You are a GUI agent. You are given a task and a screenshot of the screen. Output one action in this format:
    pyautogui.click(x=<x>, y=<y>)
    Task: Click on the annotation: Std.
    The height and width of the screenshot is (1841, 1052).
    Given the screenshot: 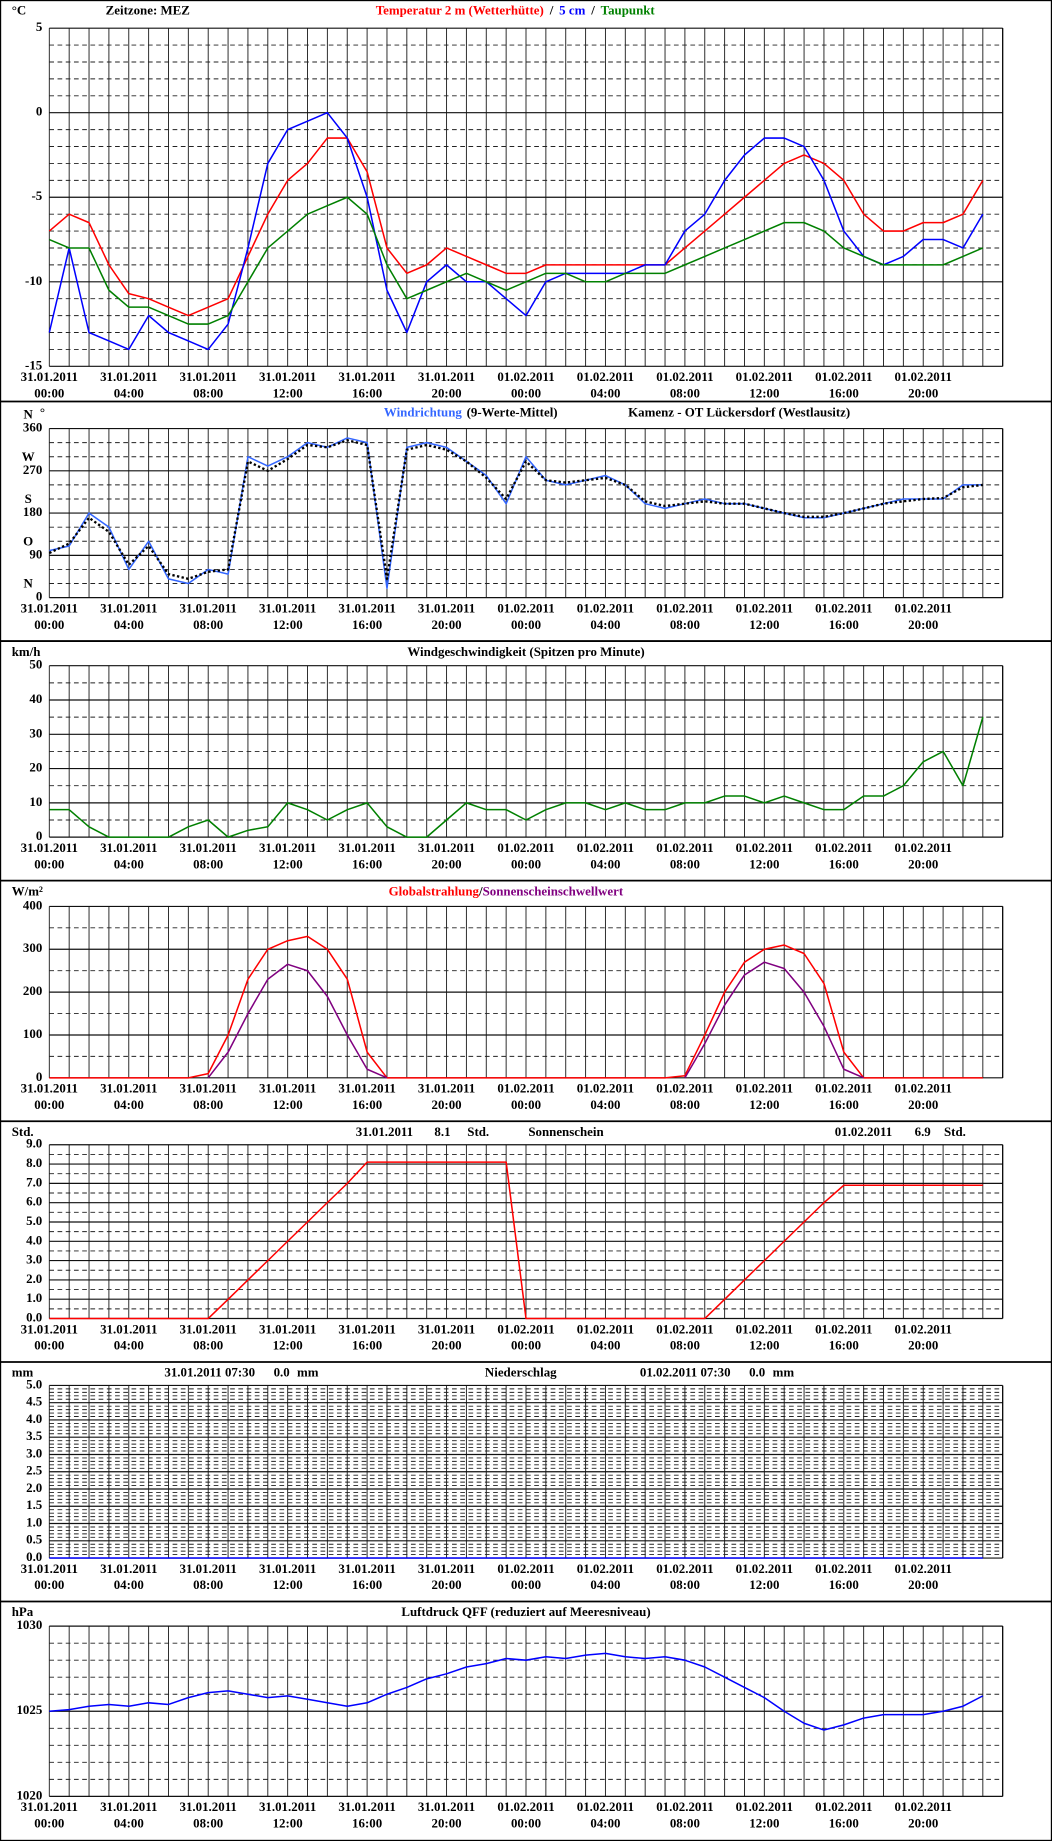 What is the action you would take?
    pyautogui.click(x=955, y=1131)
    